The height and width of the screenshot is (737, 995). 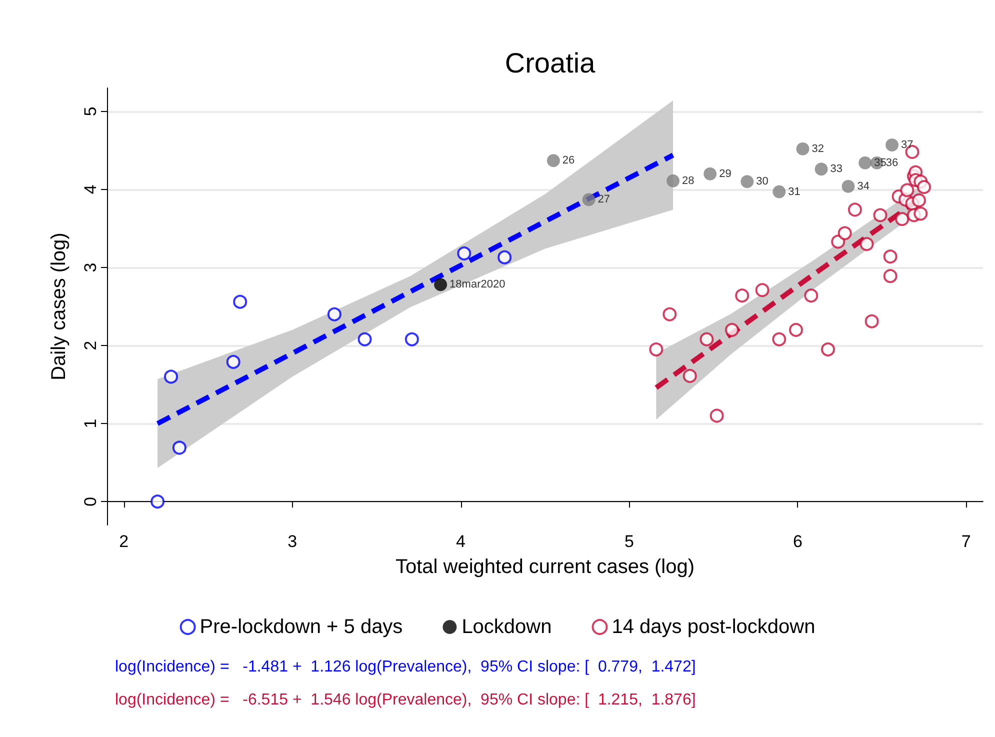 What do you see at coordinates (714, 627) in the screenshot?
I see `legend-label: 14 days post-lockdown` at bounding box center [714, 627].